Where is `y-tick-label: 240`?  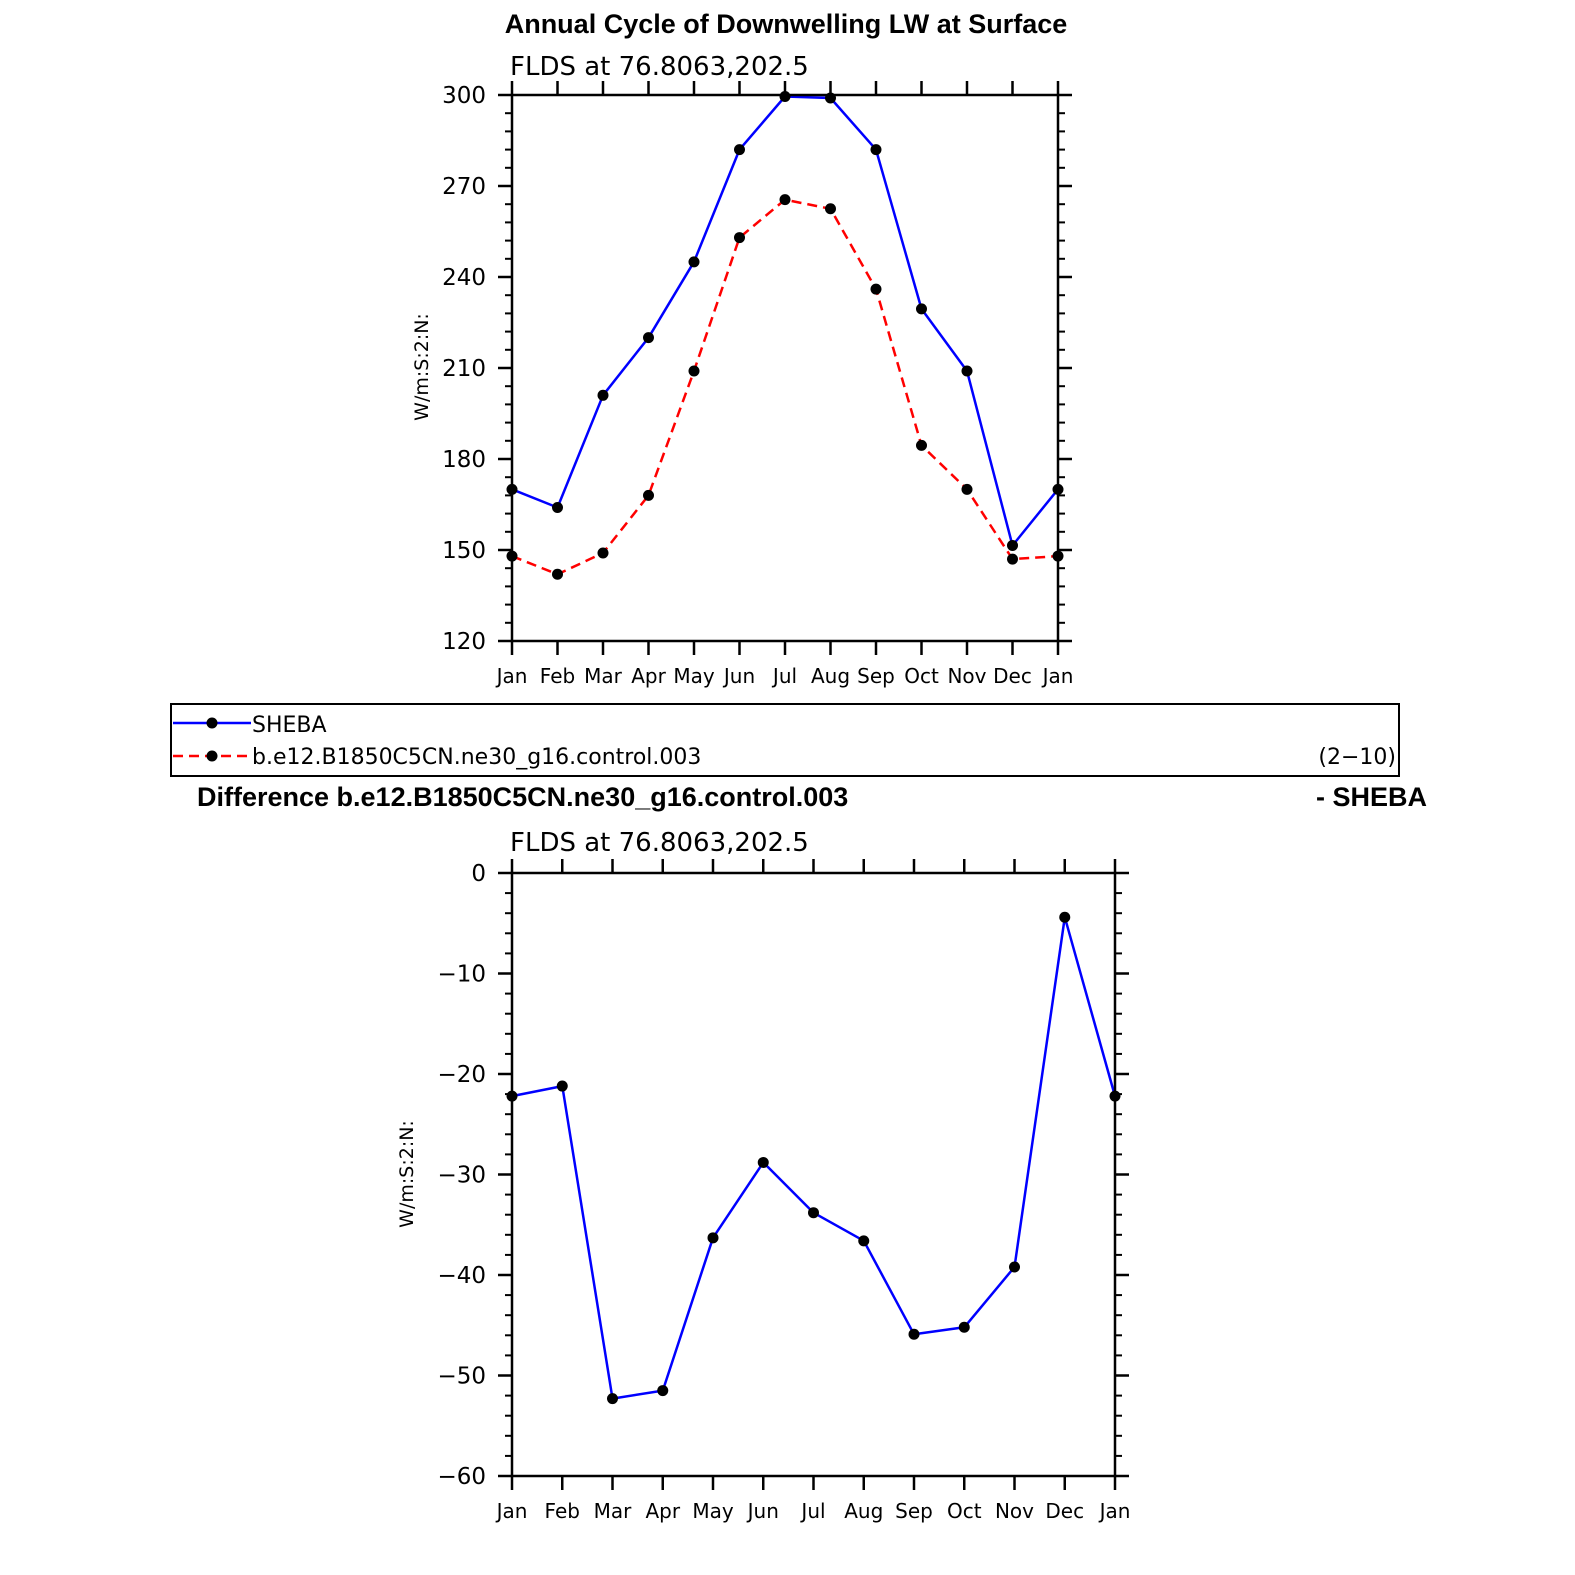 y-tick-label: 240 is located at coordinates (464, 278).